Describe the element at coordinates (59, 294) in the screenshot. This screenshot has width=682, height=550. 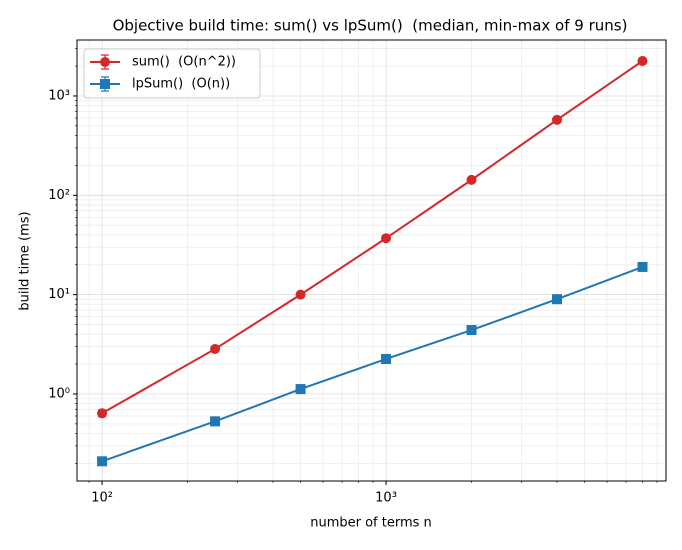
I see `y-tick-label: 10¹` at that location.